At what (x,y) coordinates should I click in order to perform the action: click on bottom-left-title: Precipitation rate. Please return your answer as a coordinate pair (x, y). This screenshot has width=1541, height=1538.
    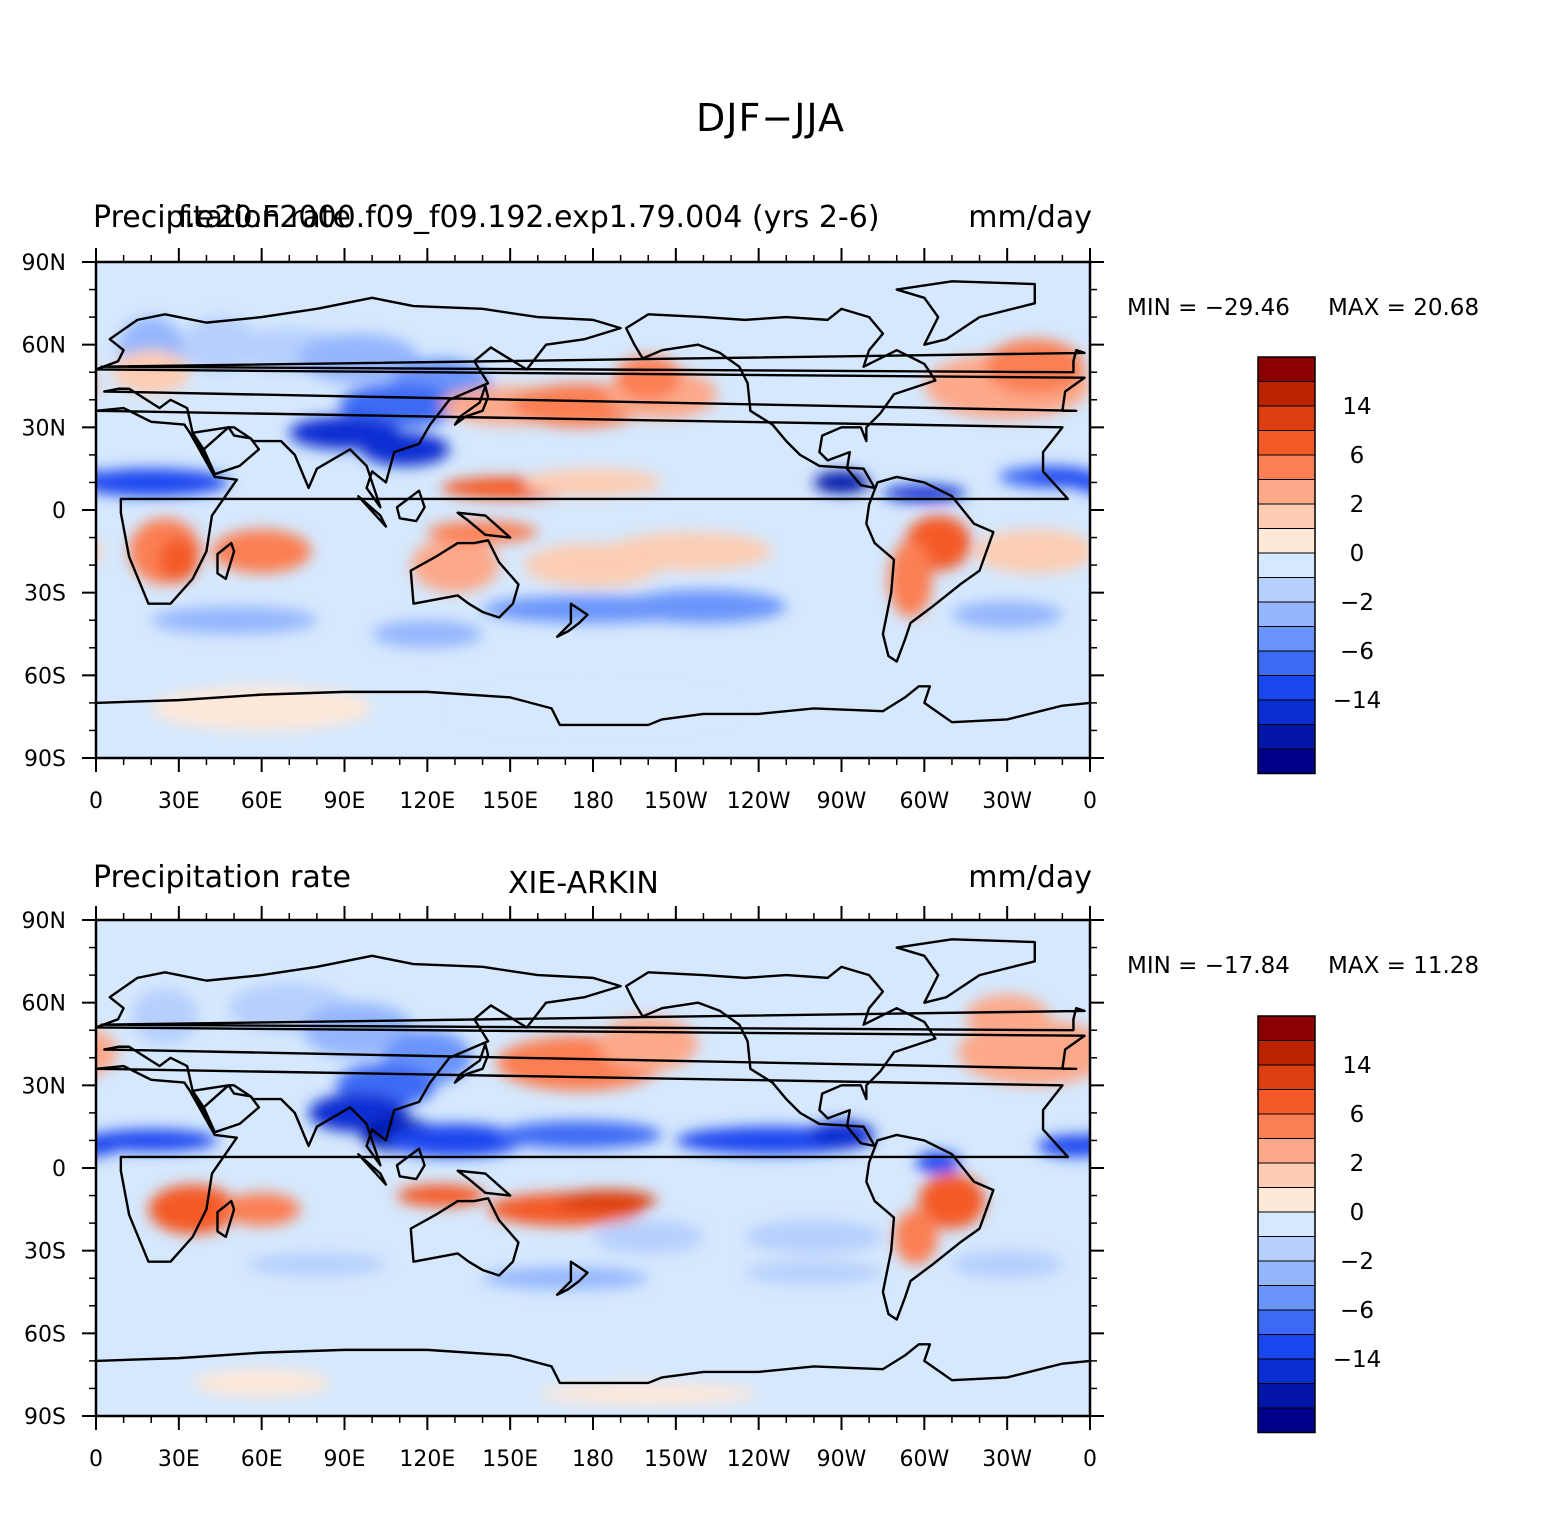
    Looking at the image, I should click on (222, 877).